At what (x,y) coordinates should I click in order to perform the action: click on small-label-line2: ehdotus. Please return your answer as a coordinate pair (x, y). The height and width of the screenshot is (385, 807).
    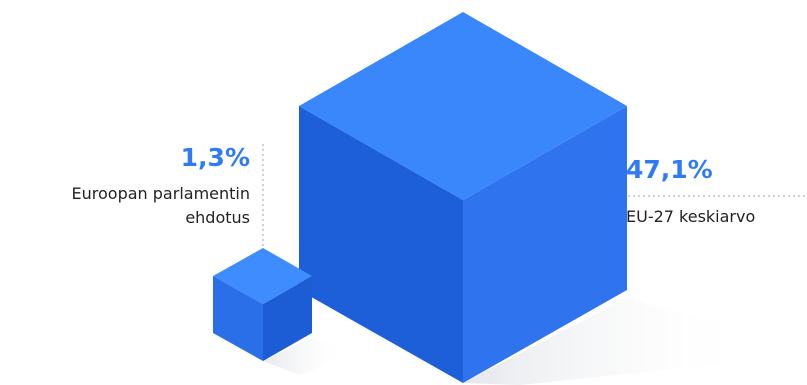
    Looking at the image, I should click on (217, 217).